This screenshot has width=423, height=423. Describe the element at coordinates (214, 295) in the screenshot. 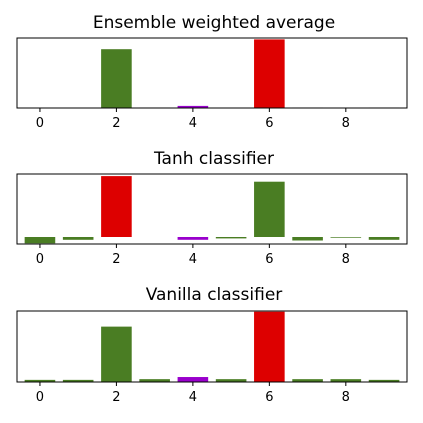

I see `panel-title: Vanilla classifier` at that location.